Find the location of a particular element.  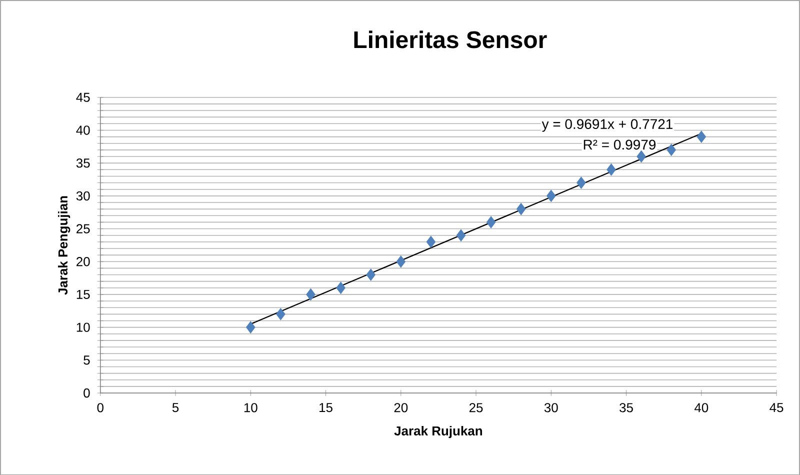

y-tick-label: 35 is located at coordinates (83, 163).